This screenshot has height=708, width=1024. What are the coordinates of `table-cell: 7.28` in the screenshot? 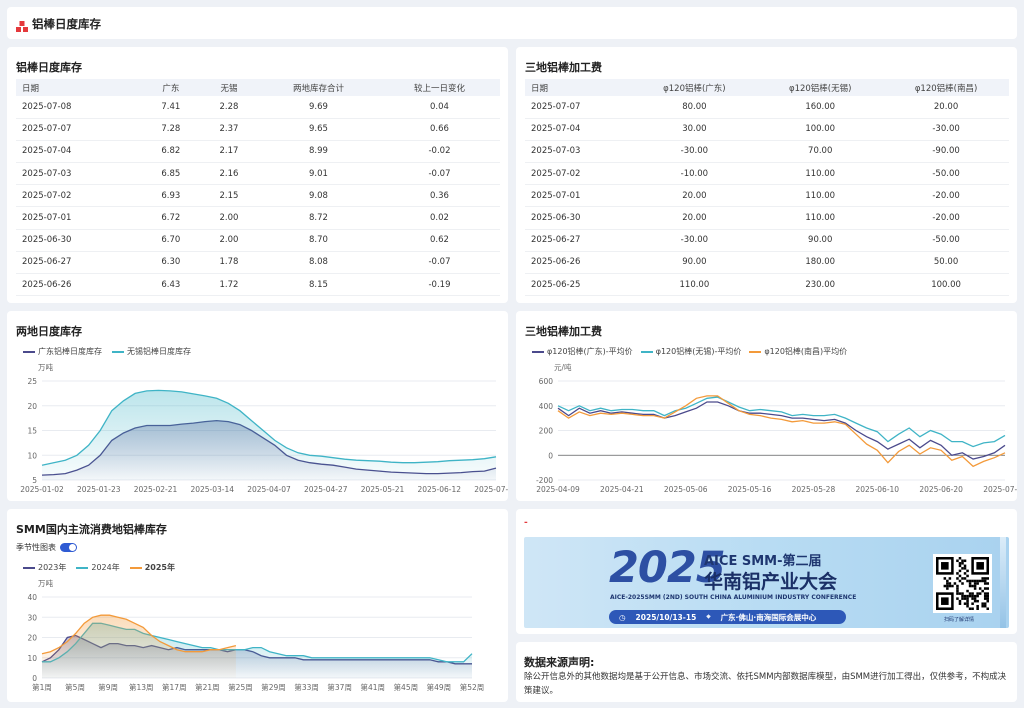 It's located at (170, 129).